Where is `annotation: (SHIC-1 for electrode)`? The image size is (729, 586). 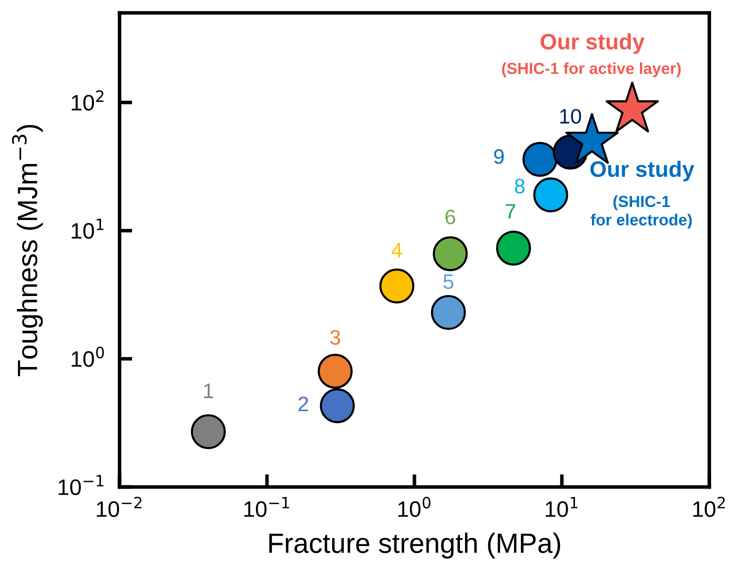
annotation: (SHIC-1 for electrode) is located at coordinates (641, 212).